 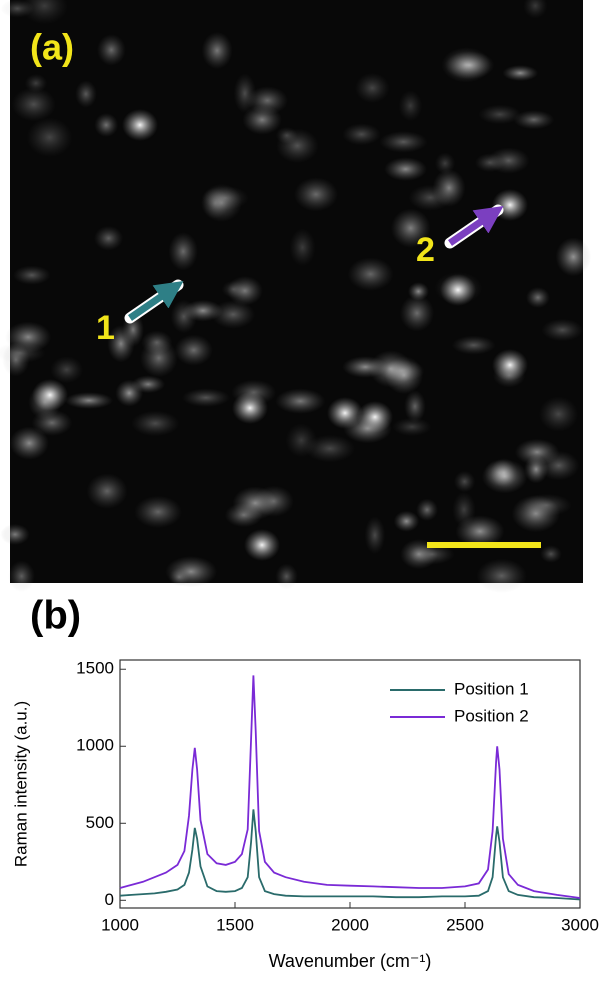 I want to click on x-tick-label: 3000, so click(x=580, y=924).